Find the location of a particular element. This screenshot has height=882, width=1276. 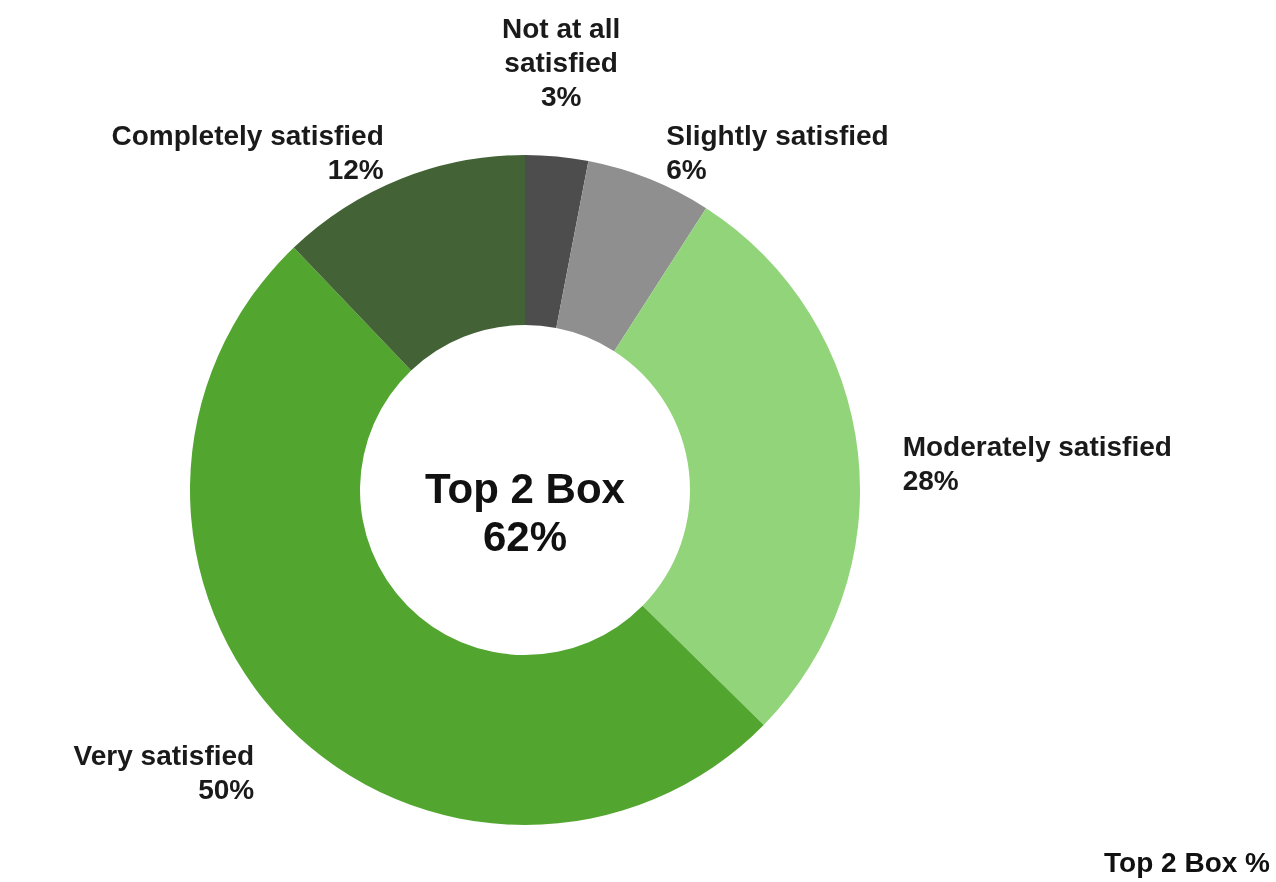

slice-label: Not at all satisfied is located at coordinates (561, 45).